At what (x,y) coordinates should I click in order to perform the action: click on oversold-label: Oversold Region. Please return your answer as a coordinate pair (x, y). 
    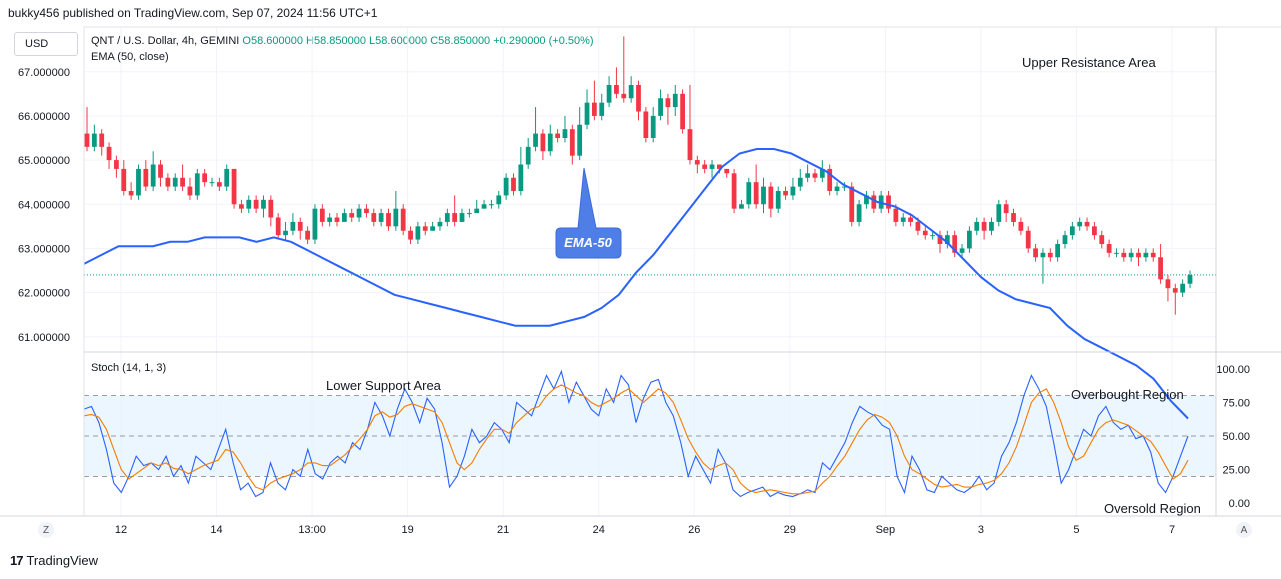
    Looking at the image, I should click on (1152, 508).